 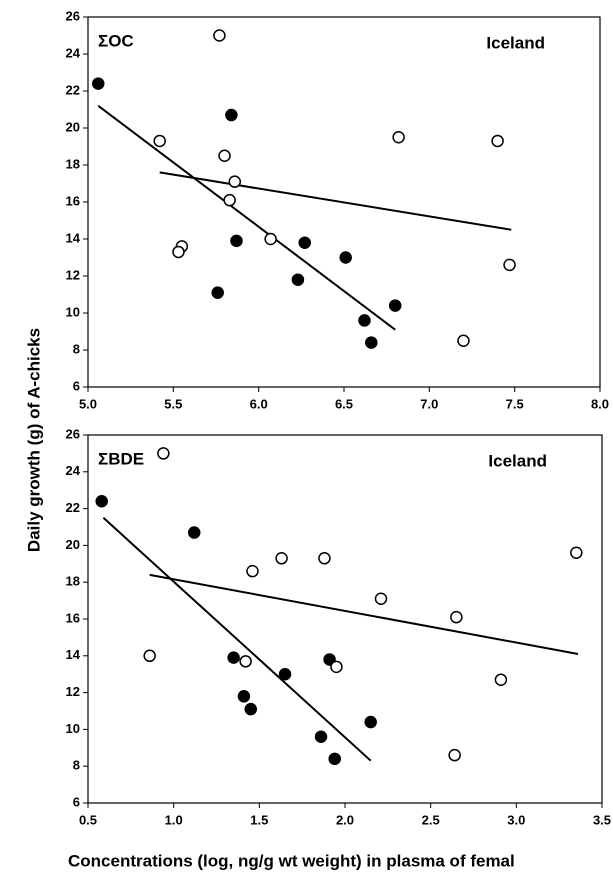 I want to click on y-axis-label: Daily growth (g) of A-chicks, so click(x=33, y=440).